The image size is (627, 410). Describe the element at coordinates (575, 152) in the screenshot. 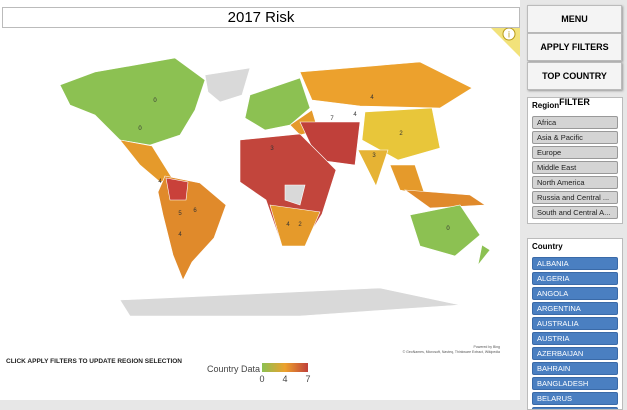

I see `slicer-item: Europe` at that location.